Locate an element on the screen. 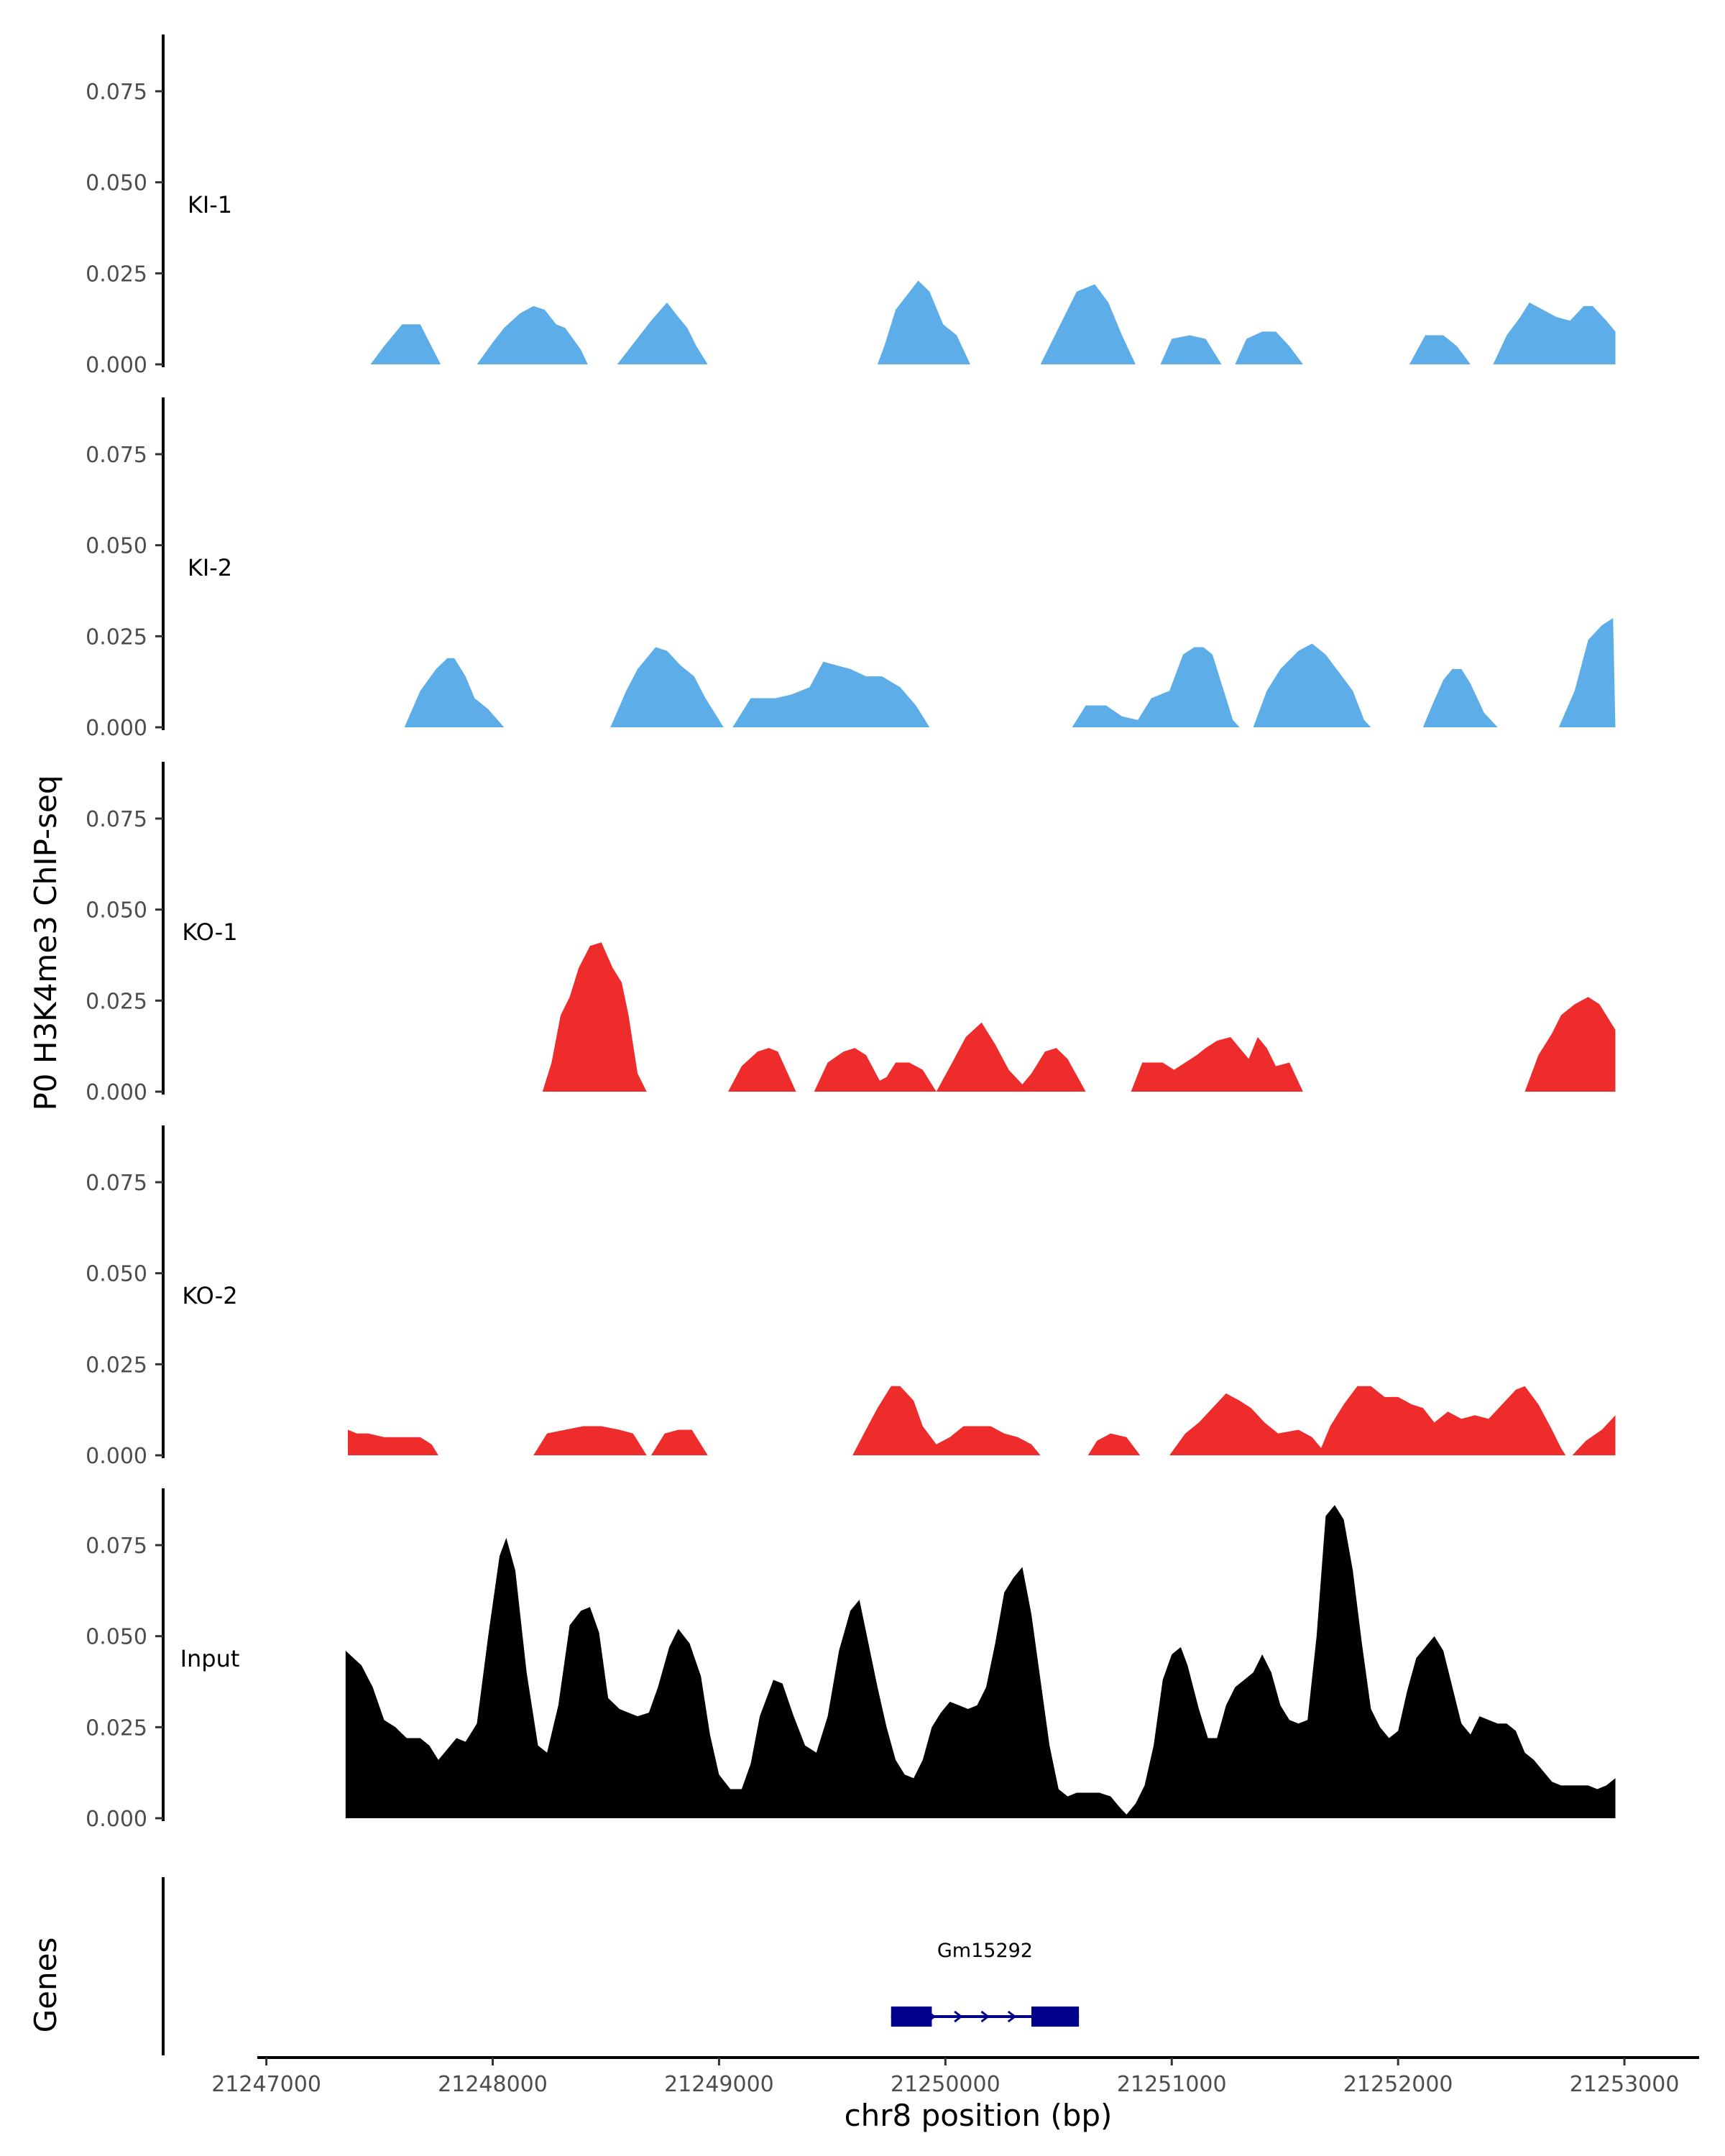 This screenshot has width=1725, height=2156. gene-models: Gm15292 is located at coordinates (985, 1984).